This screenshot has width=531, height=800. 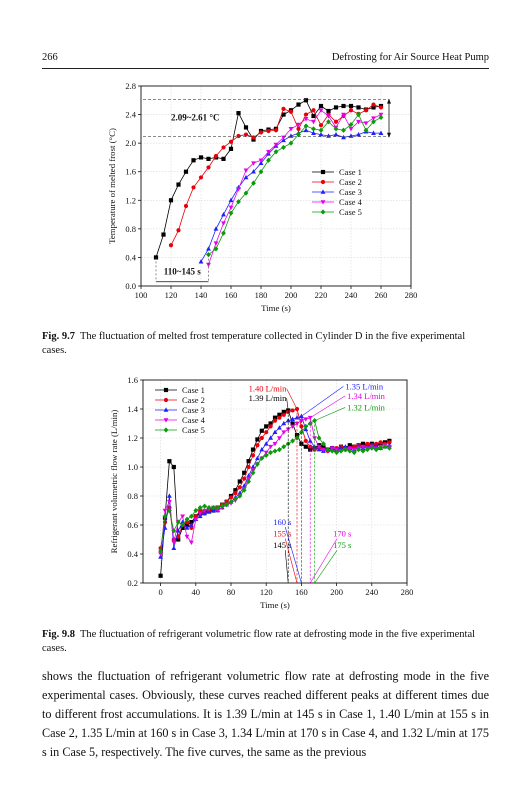 What do you see at coordinates (130, 172) in the screenshot?
I see `y-tick-label: 1.6` at bounding box center [130, 172].